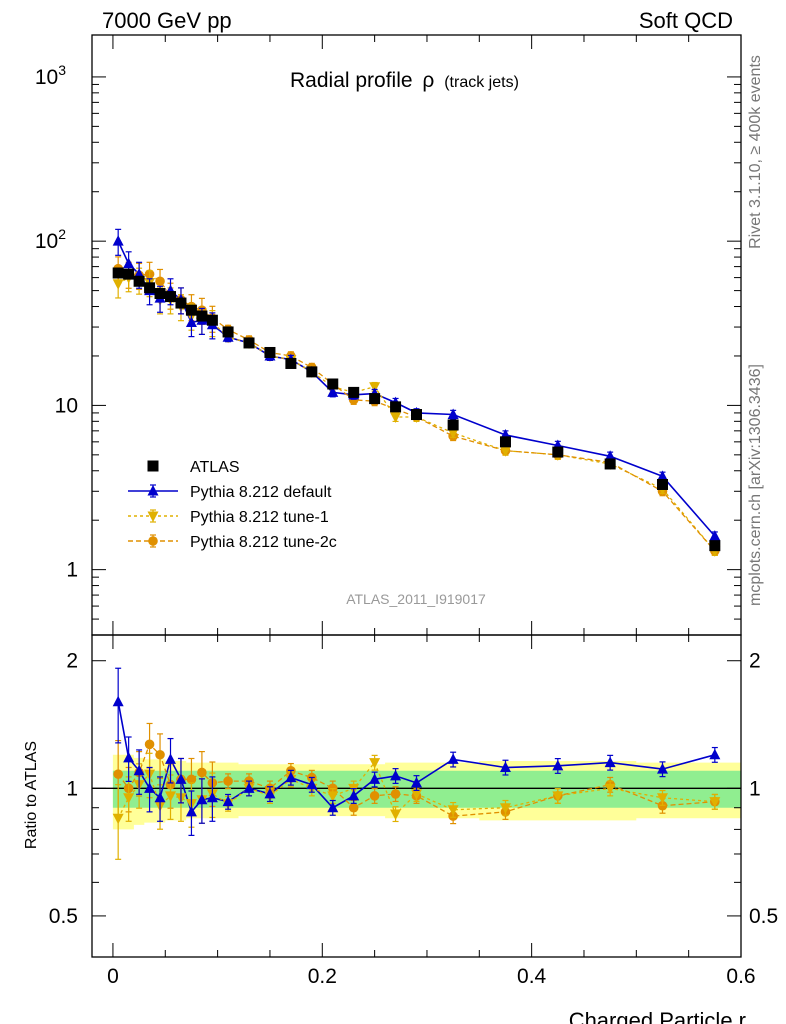  I want to click on legend-entry: ATLAS, so click(193, 467).